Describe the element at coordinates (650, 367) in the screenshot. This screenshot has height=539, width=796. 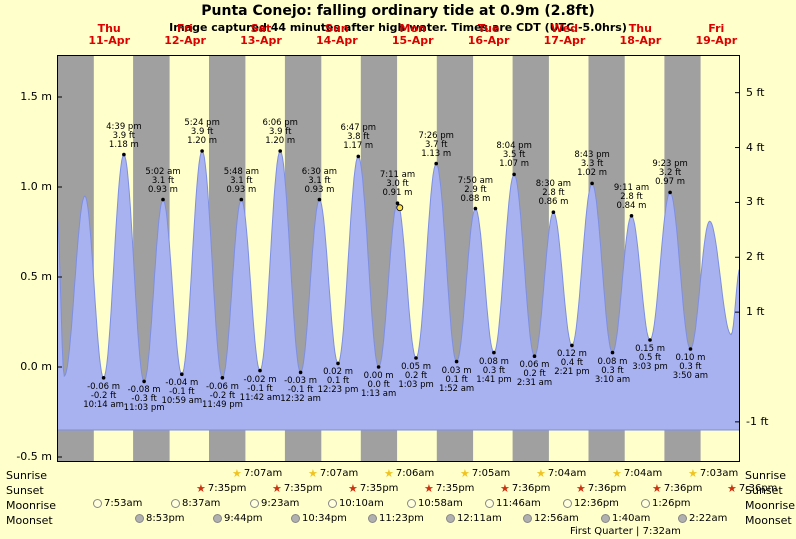
I see `tide-label-line: 3:03 pm` at that location.